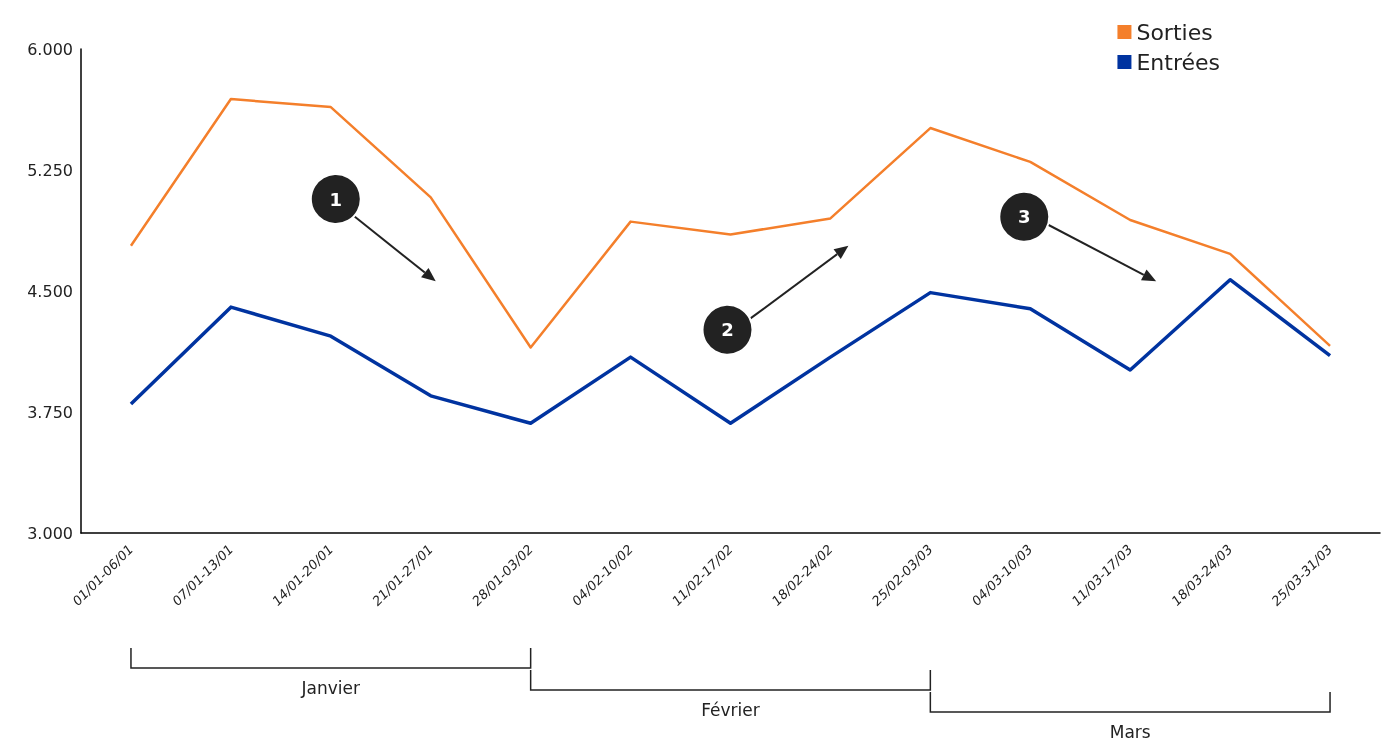  What do you see at coordinates (50, 291) in the screenshot?
I see `y-tick-label: 4.500` at bounding box center [50, 291].